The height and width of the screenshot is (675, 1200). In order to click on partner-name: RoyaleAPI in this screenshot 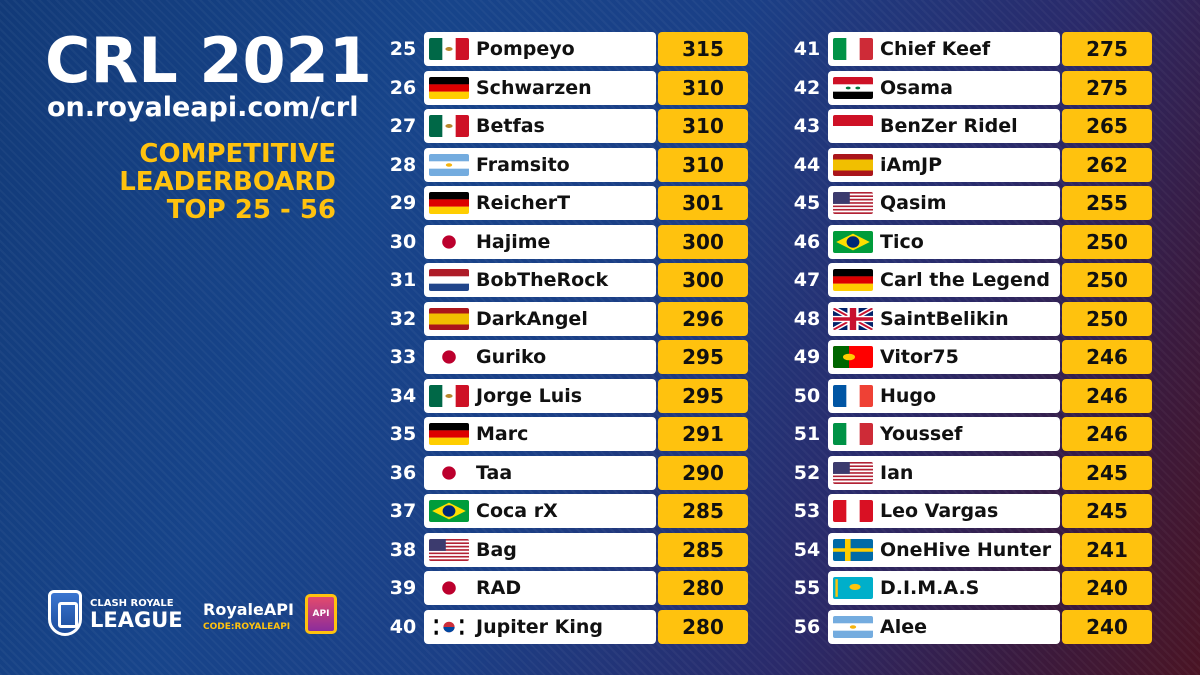, I will do `click(248, 609)`.